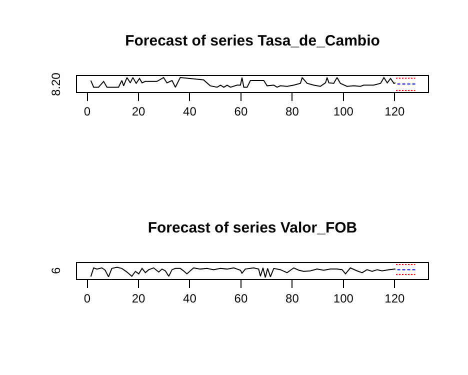 Image resolution: width=468 pixels, height=375 pixels. I want to click on chart-title: Forecast of series Valor_FOB, so click(253, 227).